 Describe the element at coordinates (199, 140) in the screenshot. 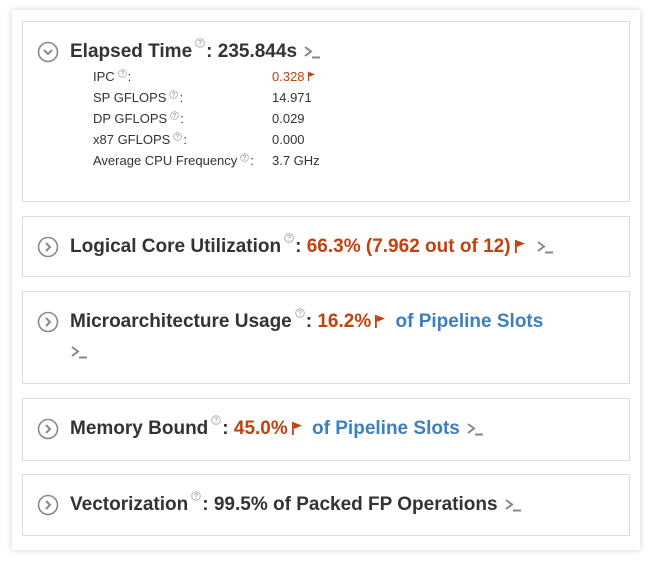

I see `metric-row: x87 GFLOPS: 0.000` at that location.